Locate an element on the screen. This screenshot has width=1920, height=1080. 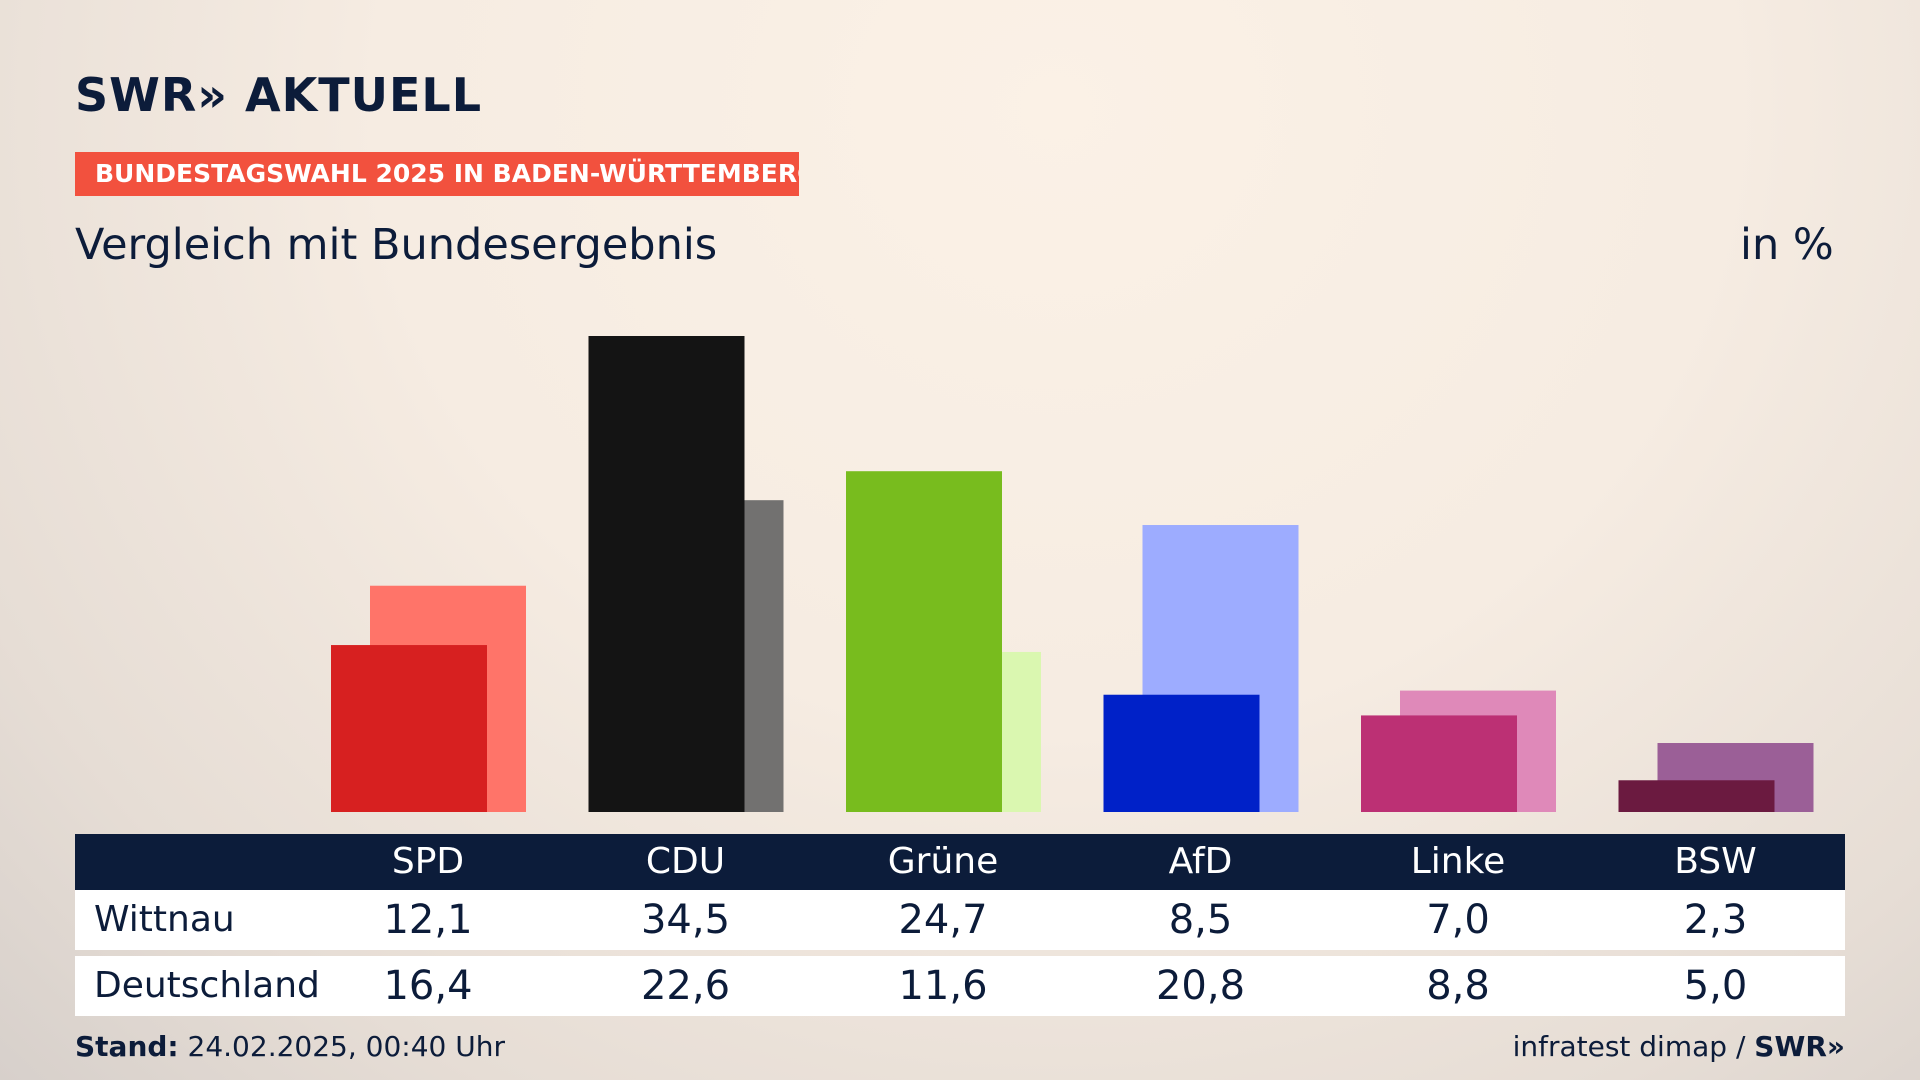
row-label-wittnau: Wittnau is located at coordinates (164, 919).